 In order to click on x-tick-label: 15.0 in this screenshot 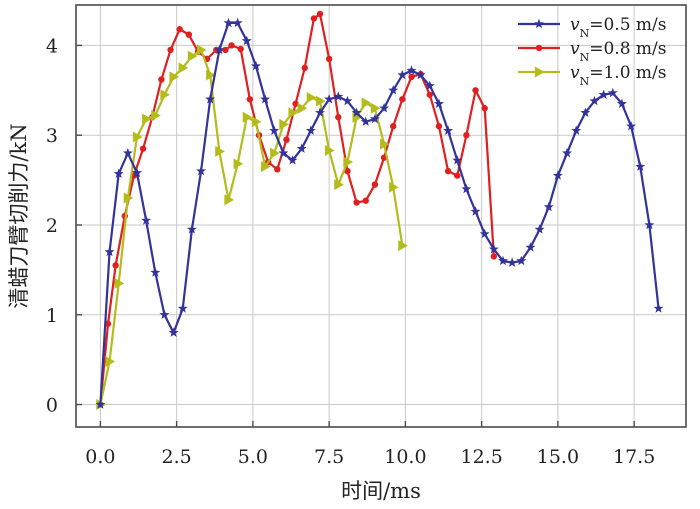, I will do `click(558, 457)`.